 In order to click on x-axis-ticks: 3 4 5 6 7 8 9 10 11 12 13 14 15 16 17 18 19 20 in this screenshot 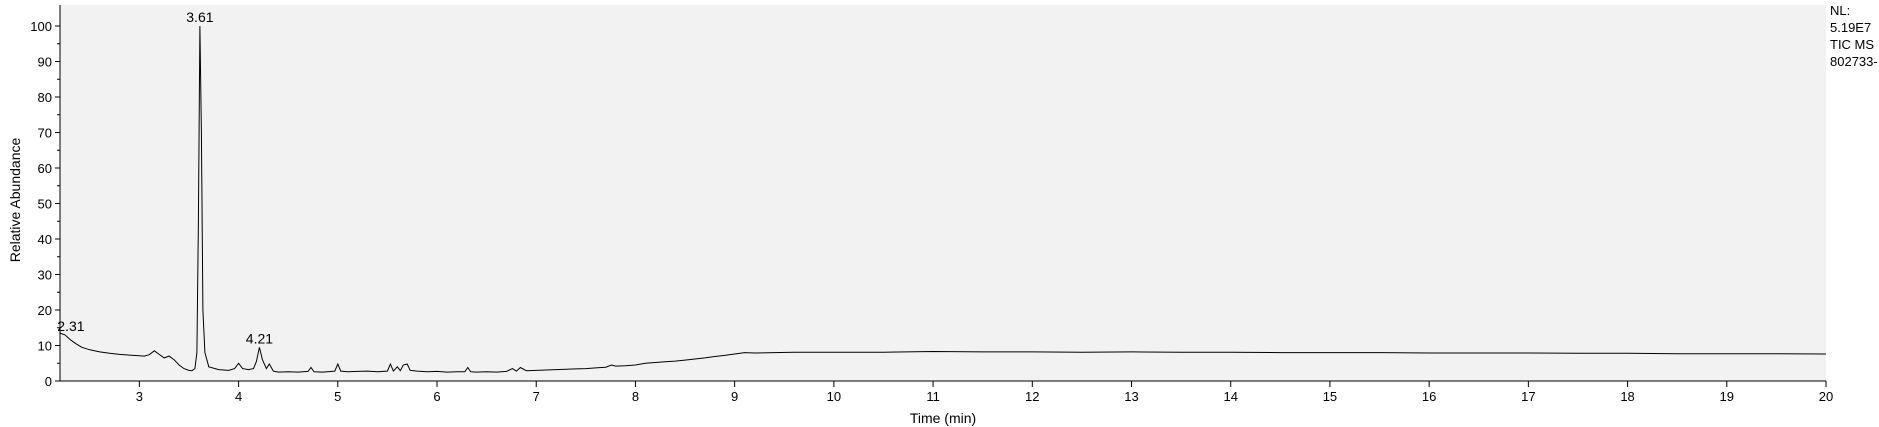, I will do `click(984, 392)`.